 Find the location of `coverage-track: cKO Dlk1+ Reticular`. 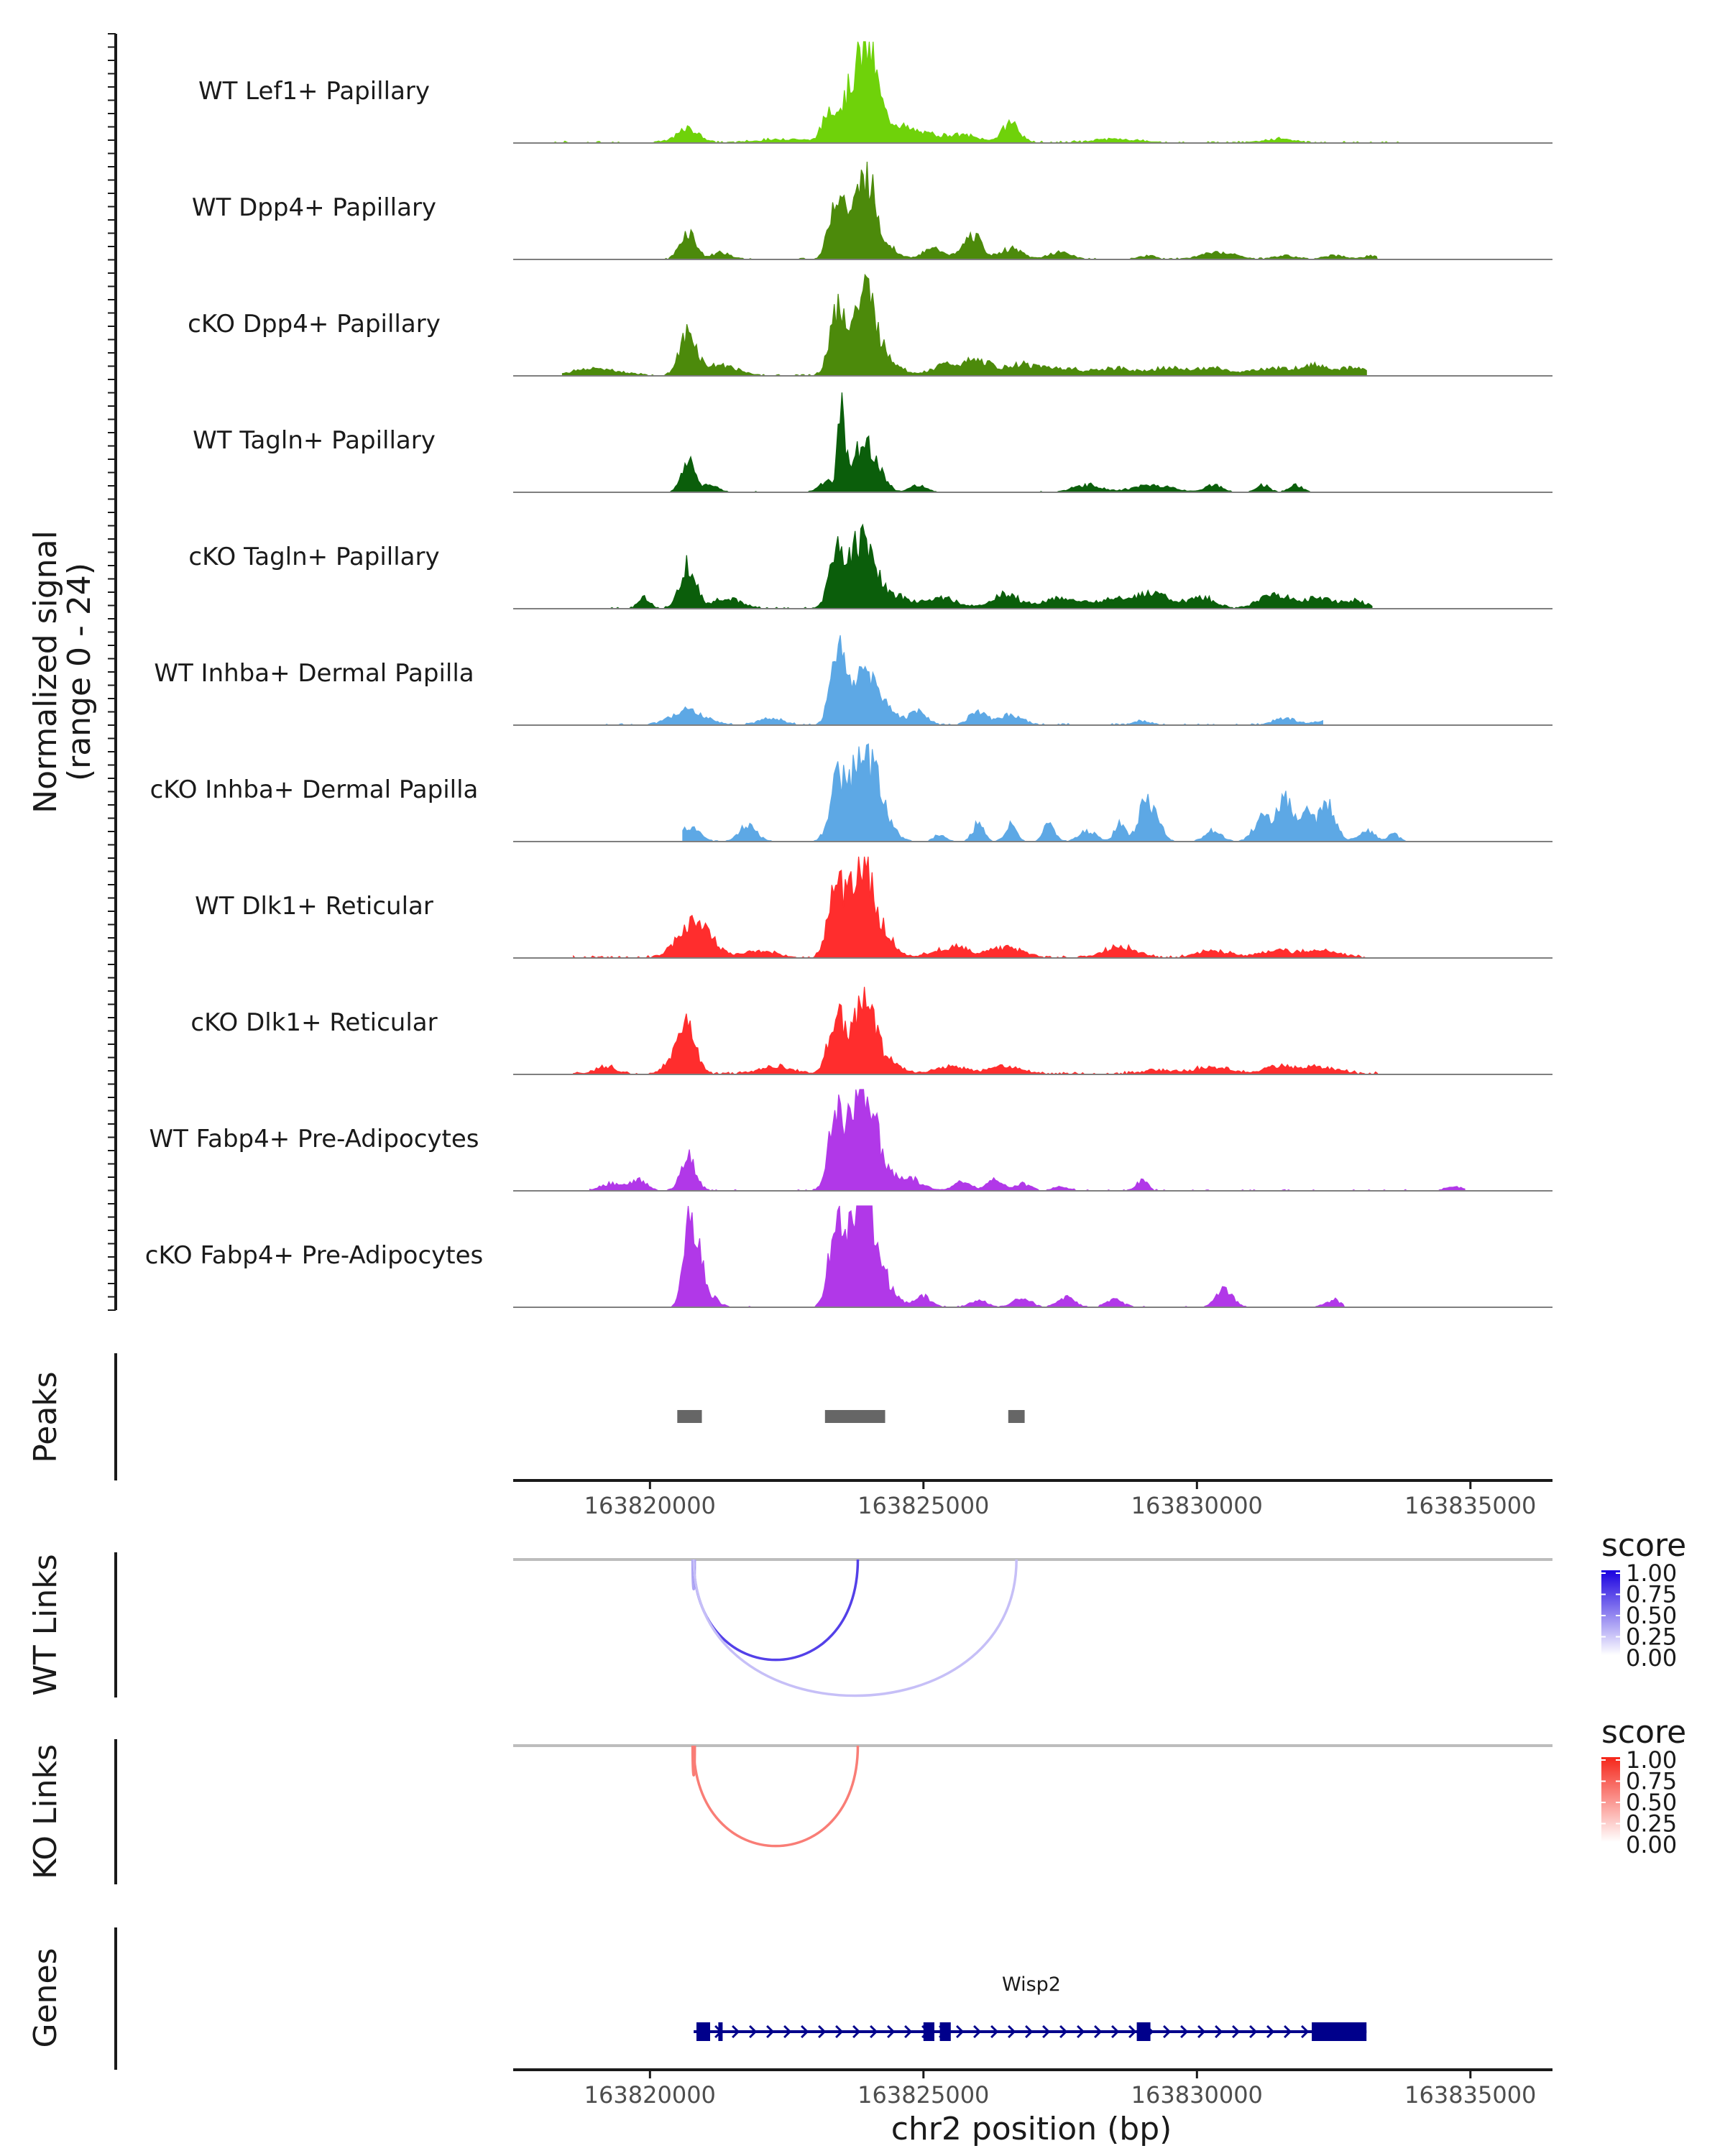

coverage-track: cKO Dlk1+ Reticular is located at coordinates (871, 1031).